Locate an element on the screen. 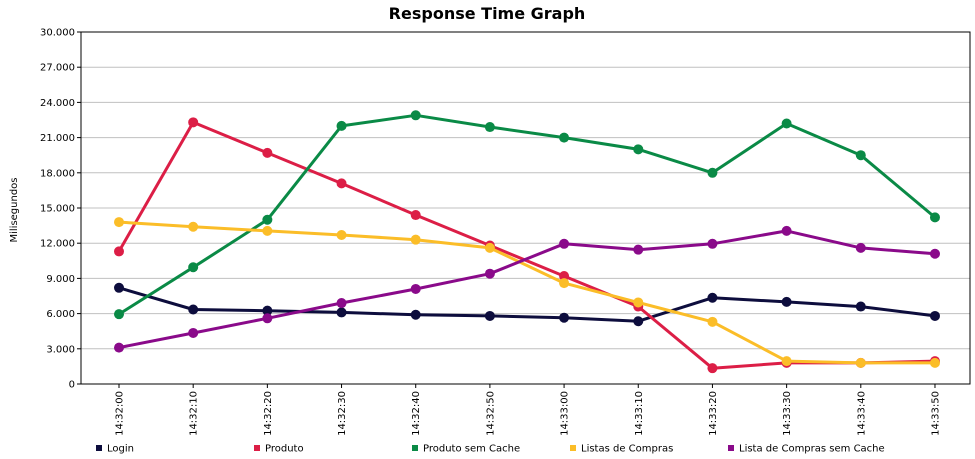 The height and width of the screenshot is (459, 975). x-tick-label: 14:32:40 is located at coordinates (416, 413).